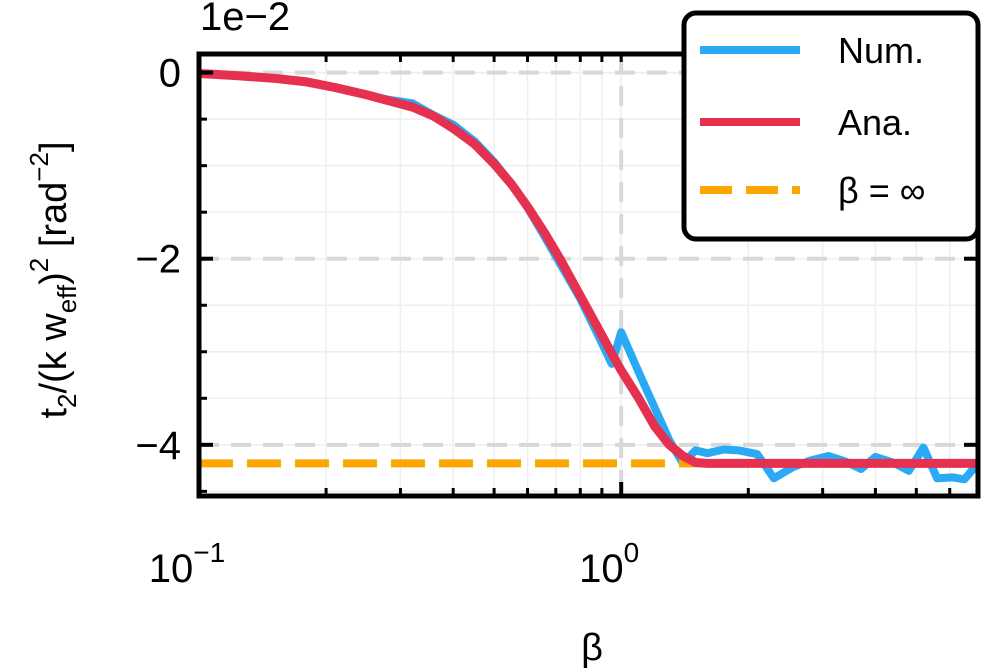  What do you see at coordinates (67, 401) in the screenshot?
I see `y-label-sub2: 2` at bounding box center [67, 401].